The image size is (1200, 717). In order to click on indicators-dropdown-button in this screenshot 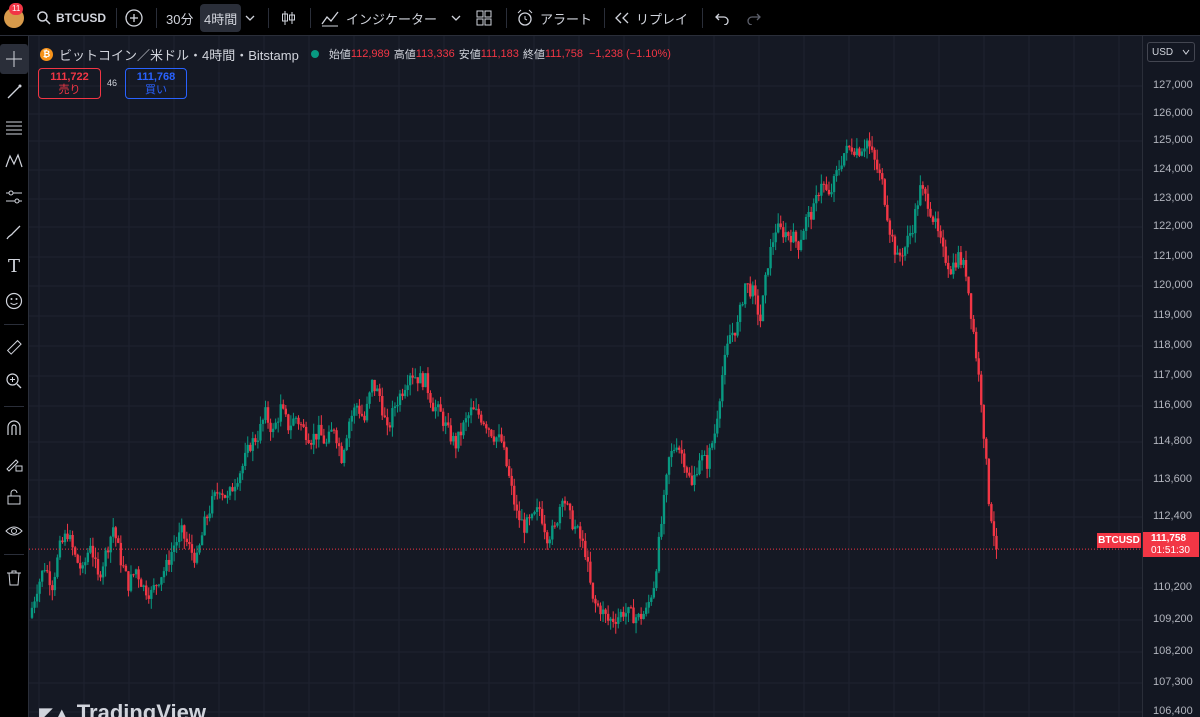, I will do `click(456, 18)`.